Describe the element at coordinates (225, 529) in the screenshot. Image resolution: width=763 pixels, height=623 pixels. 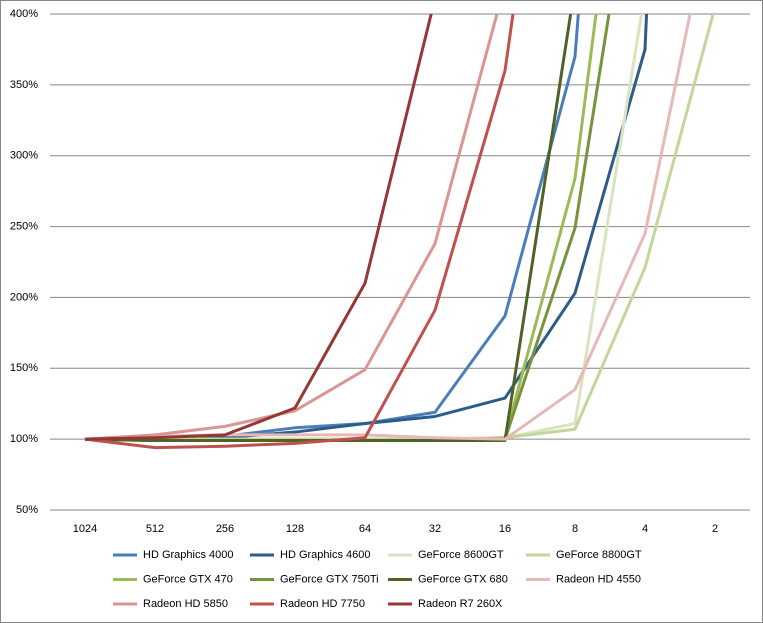
I see `x-tick-label: 256` at that location.